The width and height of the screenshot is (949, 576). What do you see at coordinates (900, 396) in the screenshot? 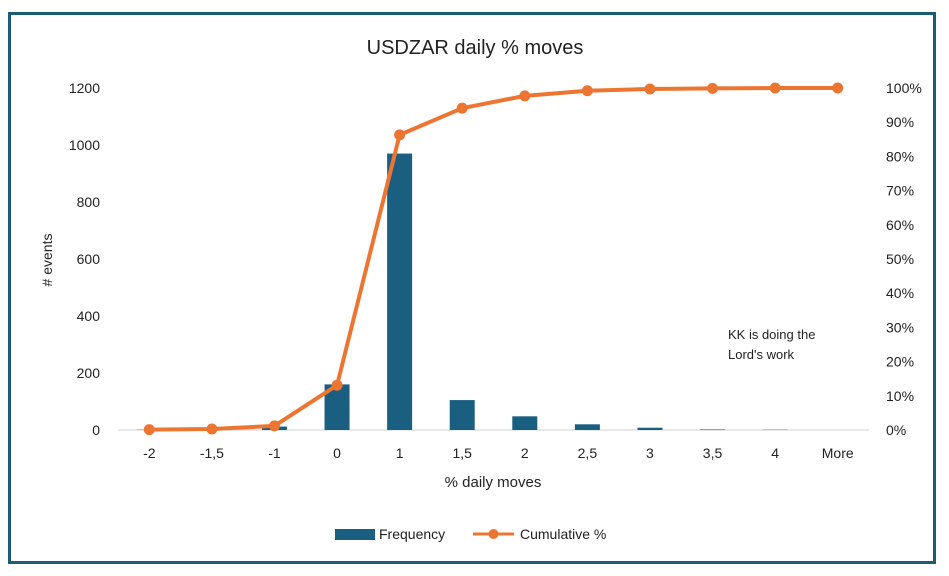
I see `y-right-tick-label: 10%` at bounding box center [900, 396].